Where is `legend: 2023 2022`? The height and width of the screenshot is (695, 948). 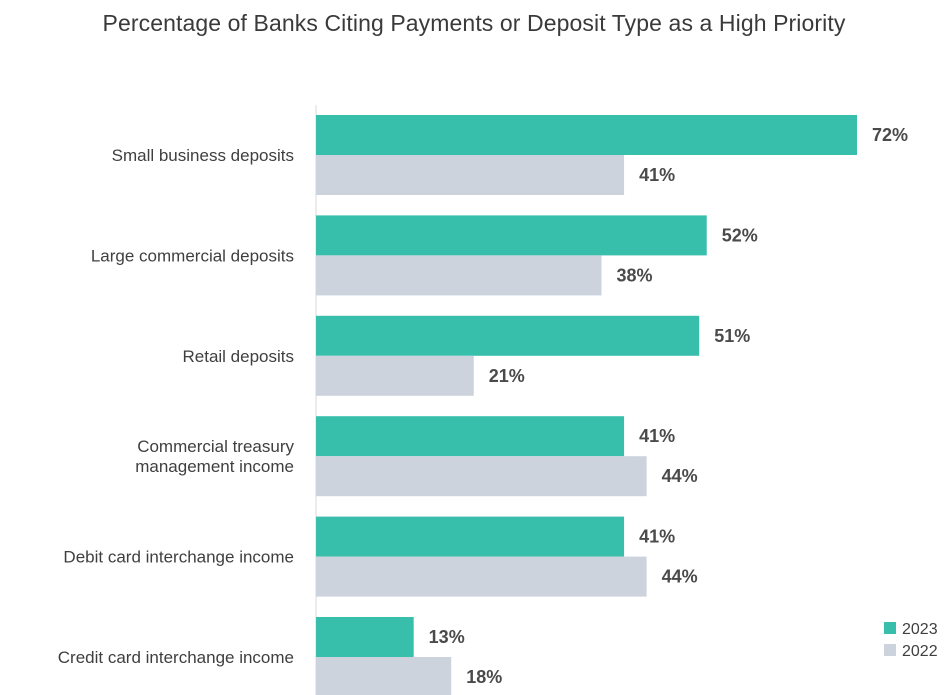 legend: 2023 2022 is located at coordinates (911, 640).